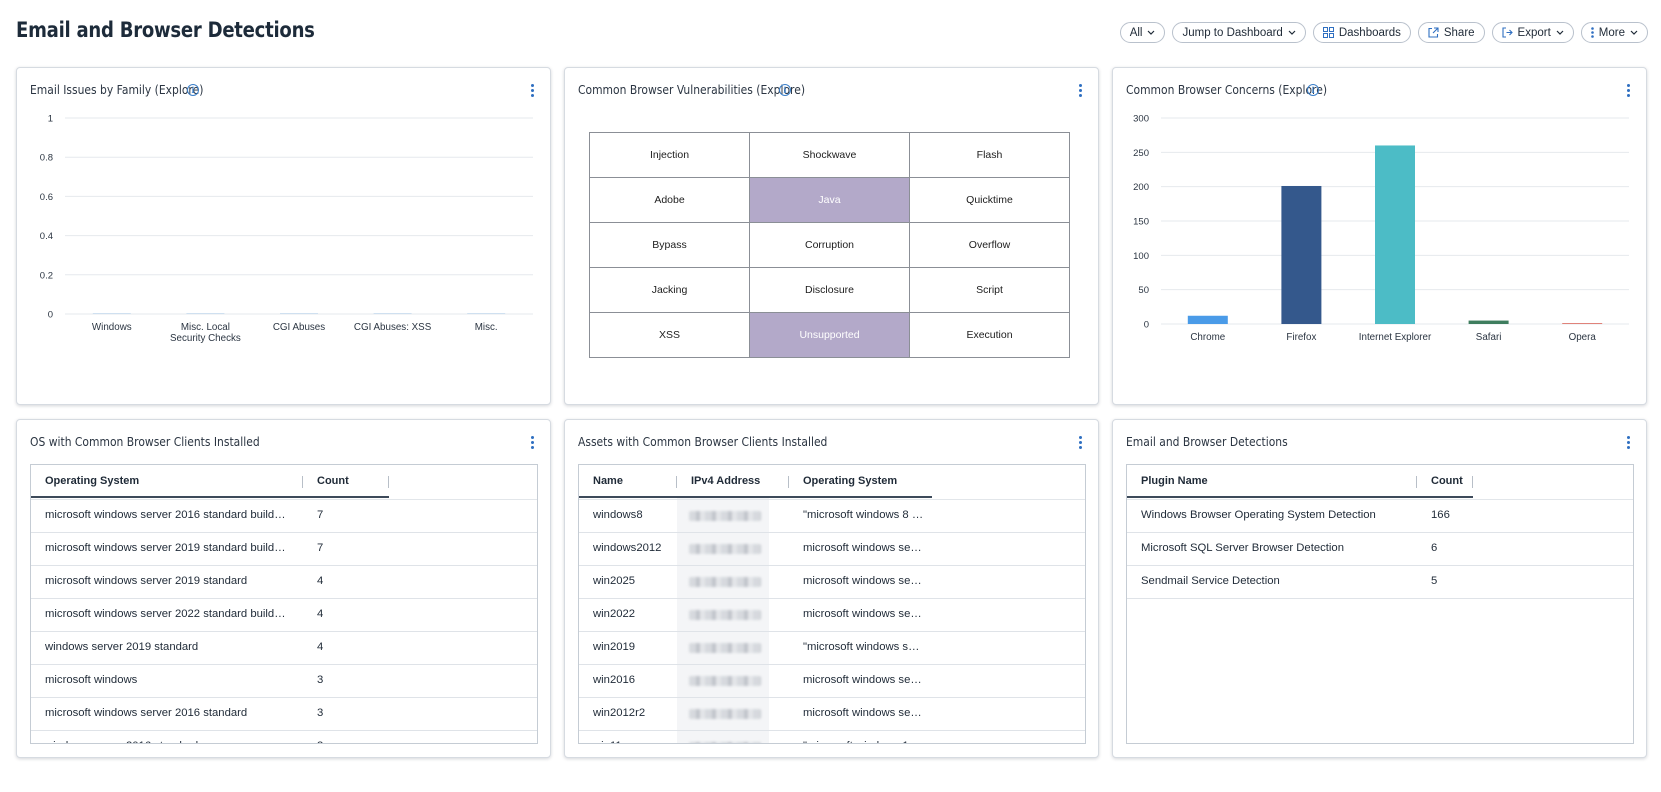  Describe the element at coordinates (1141, 256) in the screenshot. I see `y-tick-label: 100` at that location.